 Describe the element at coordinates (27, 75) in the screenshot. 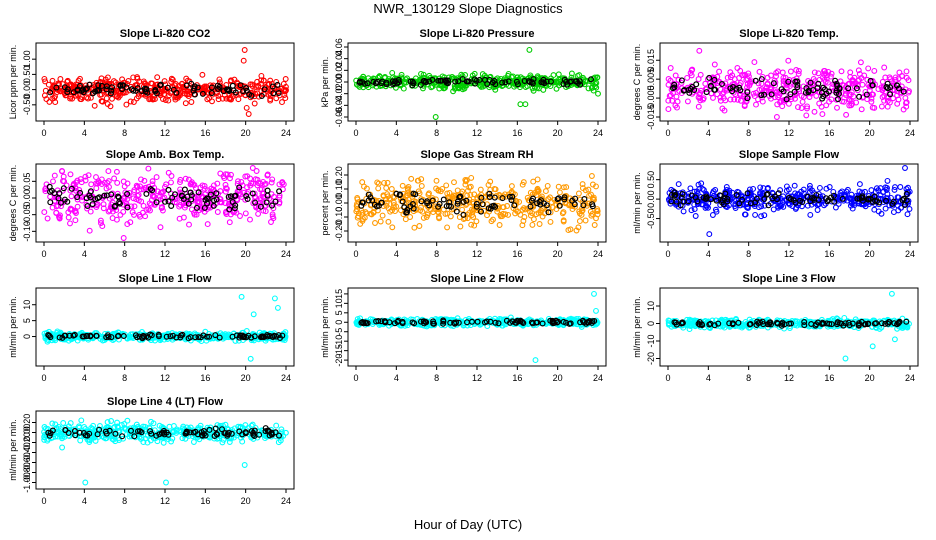

I see `y-tick-label: 0.50` at that location.